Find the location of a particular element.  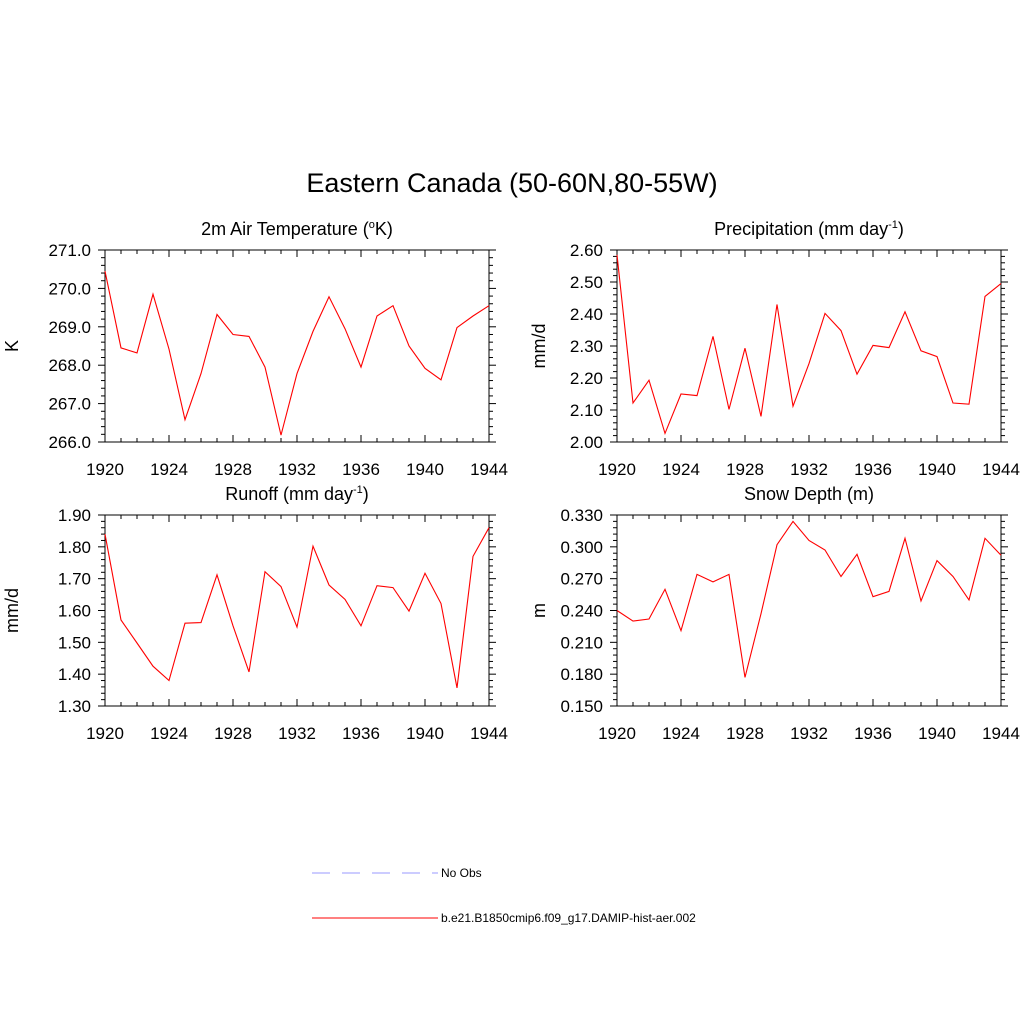

y-tick-label: 2.40 is located at coordinates (586, 314).